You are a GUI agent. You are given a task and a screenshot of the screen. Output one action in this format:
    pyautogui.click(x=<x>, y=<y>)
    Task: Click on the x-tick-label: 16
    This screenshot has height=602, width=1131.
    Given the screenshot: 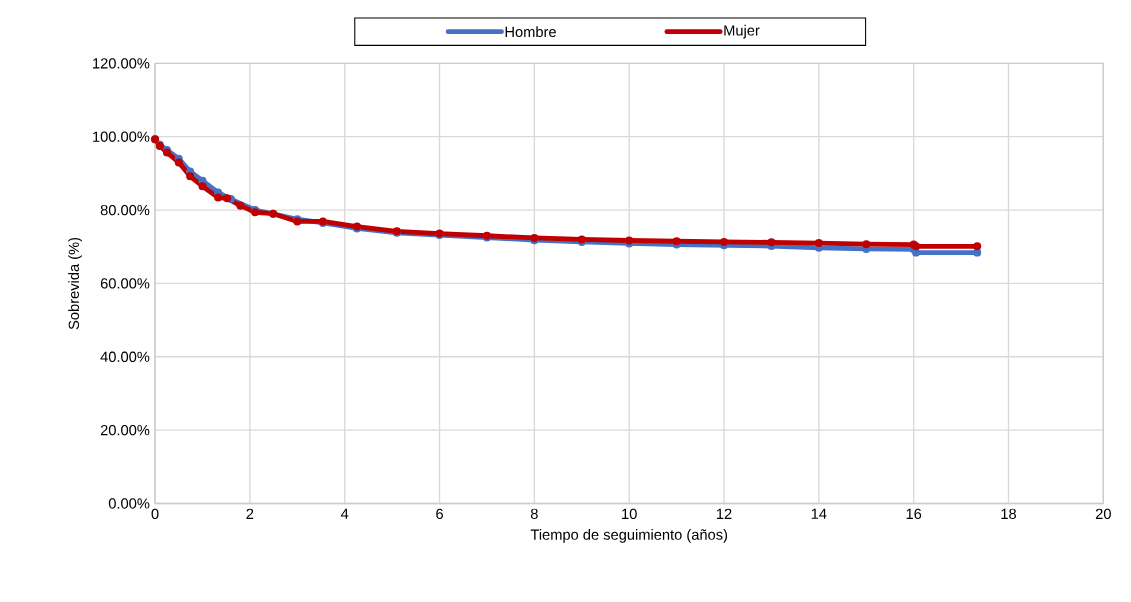 What is the action you would take?
    pyautogui.click(x=914, y=514)
    